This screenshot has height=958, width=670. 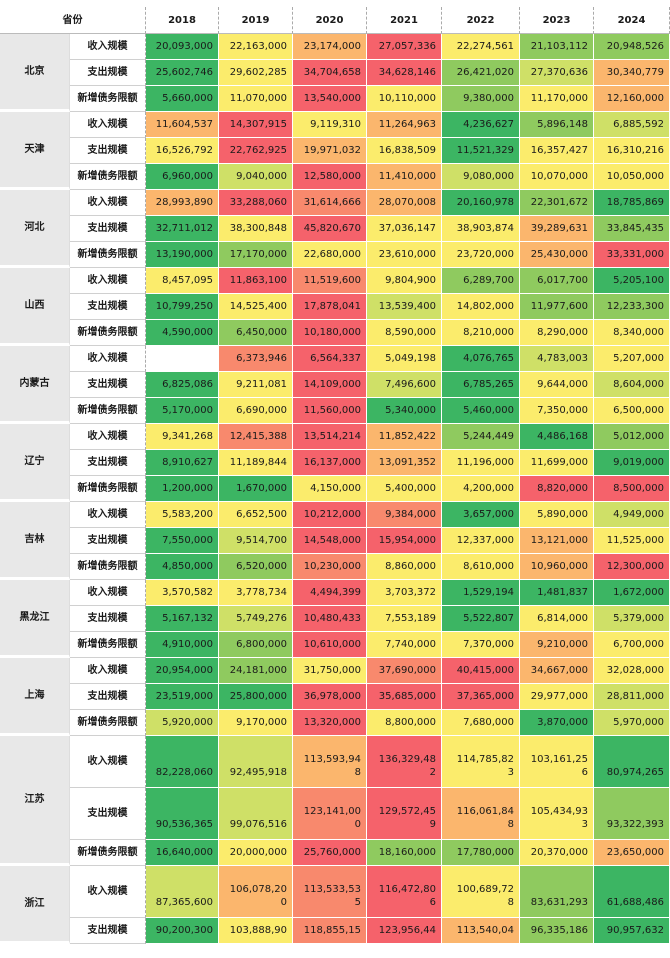 What do you see at coordinates (330, 125) in the screenshot?
I see `value-cell: 9,119,310` at bounding box center [330, 125].